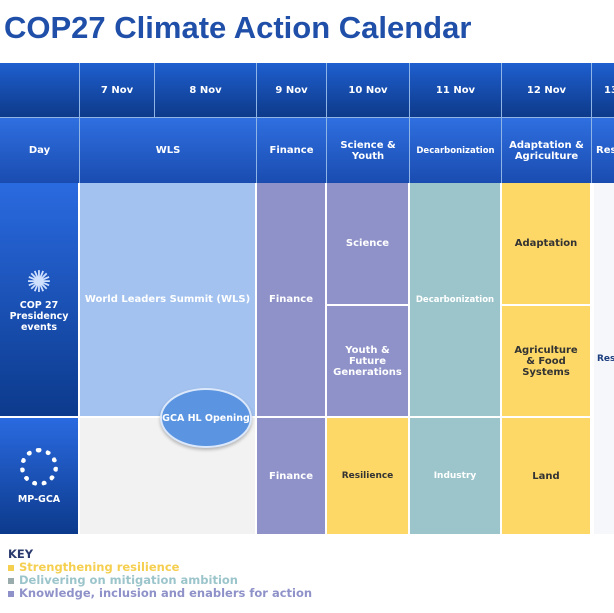 The image size is (614, 613). I want to click on event-adaptation: Adaptation, so click(547, 244).